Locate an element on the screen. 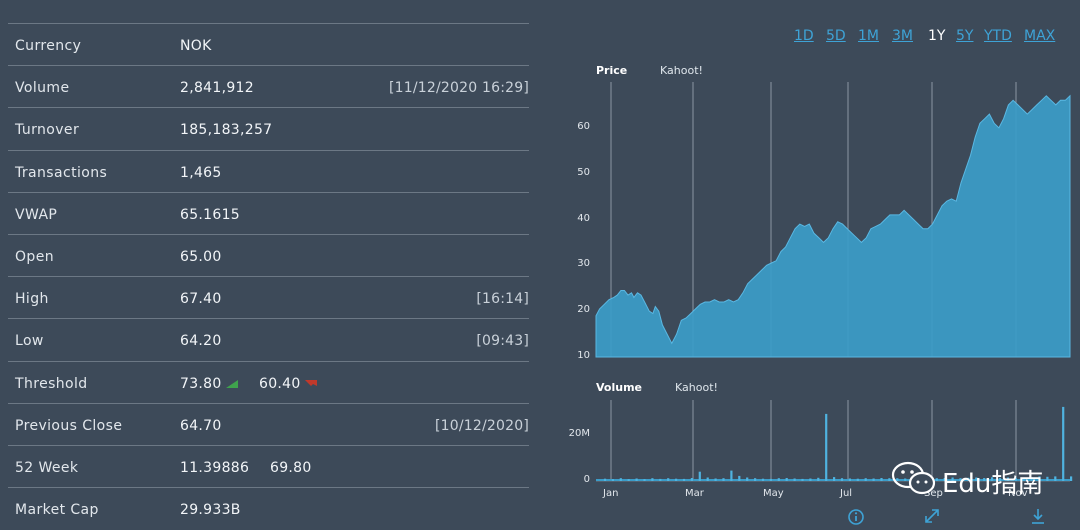 Image resolution: width=1080 pixels, height=530 pixels. threshold-up-icon is located at coordinates (232, 382).